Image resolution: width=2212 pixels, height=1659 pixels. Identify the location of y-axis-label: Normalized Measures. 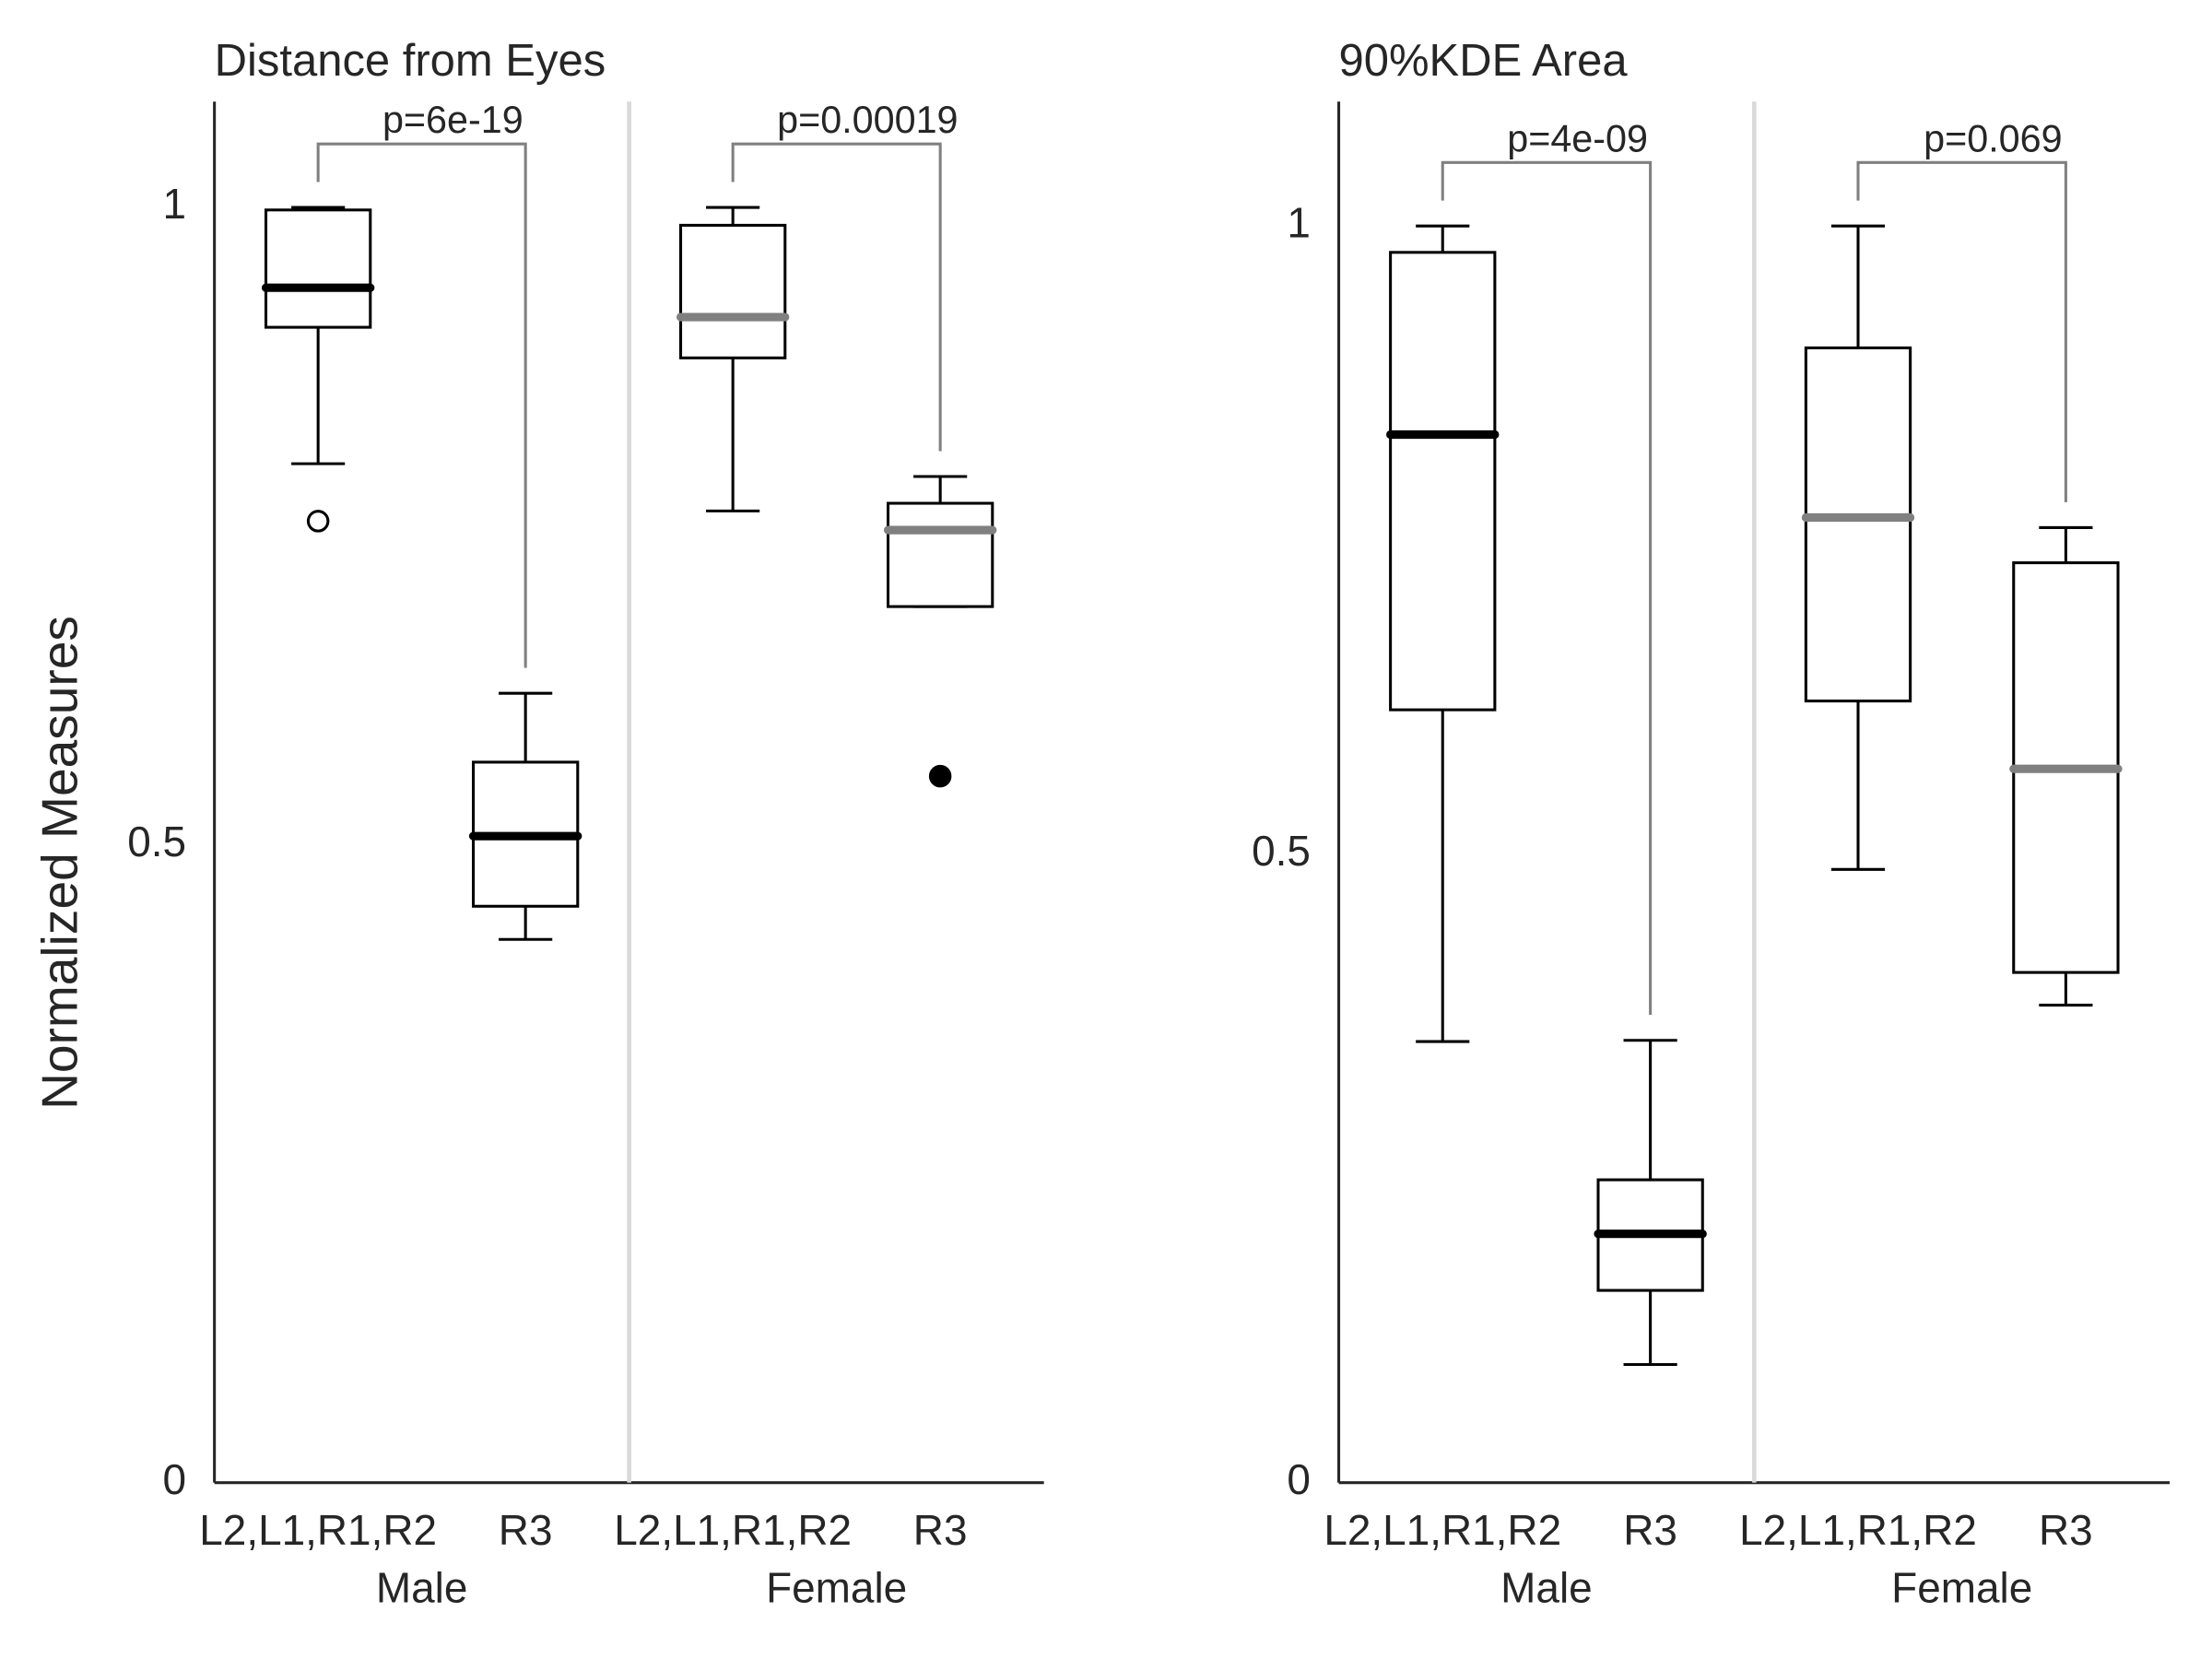
(59, 863).